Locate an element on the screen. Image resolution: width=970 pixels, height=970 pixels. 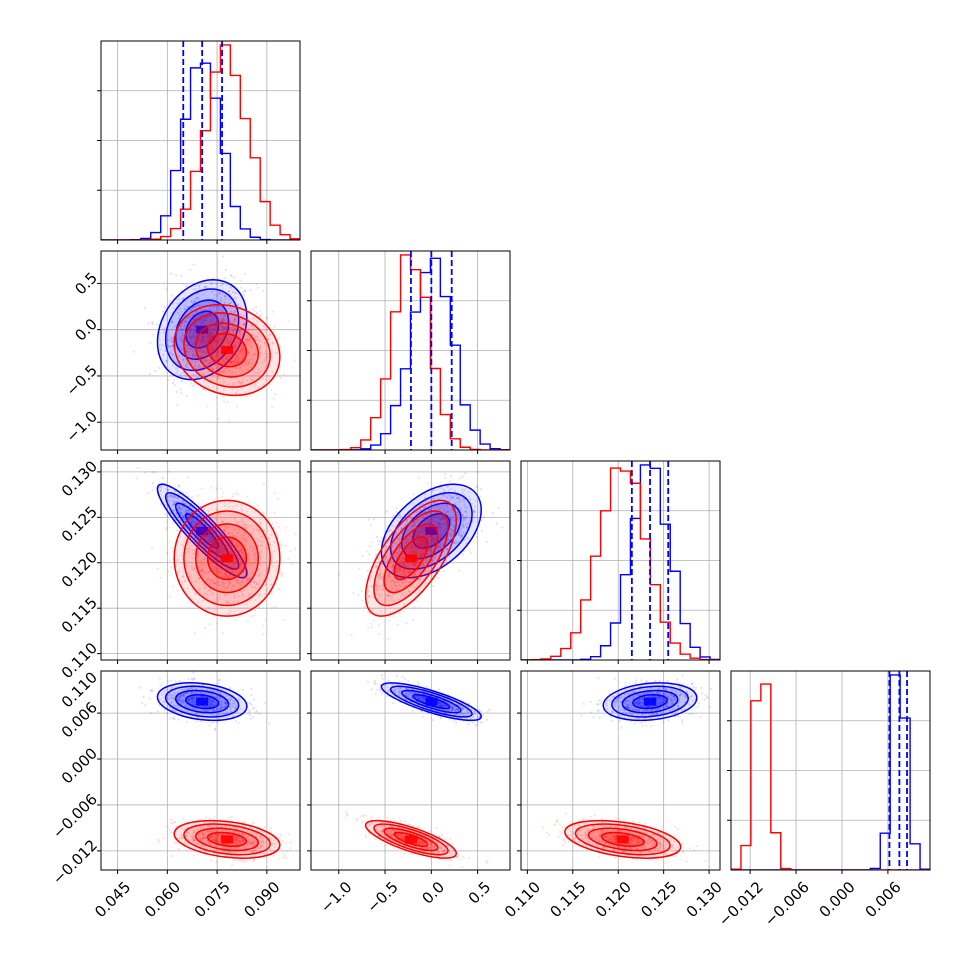
x-tick-label-p3-2: 0.000 is located at coordinates (837, 899).